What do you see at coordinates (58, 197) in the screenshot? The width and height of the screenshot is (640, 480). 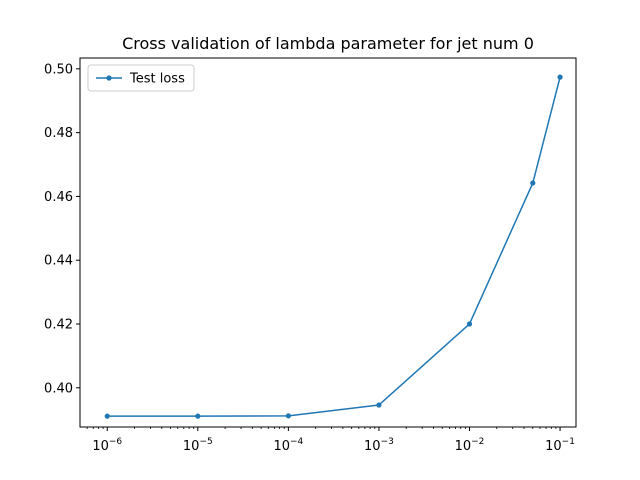 I see `y-tick-label: 0.46` at bounding box center [58, 197].